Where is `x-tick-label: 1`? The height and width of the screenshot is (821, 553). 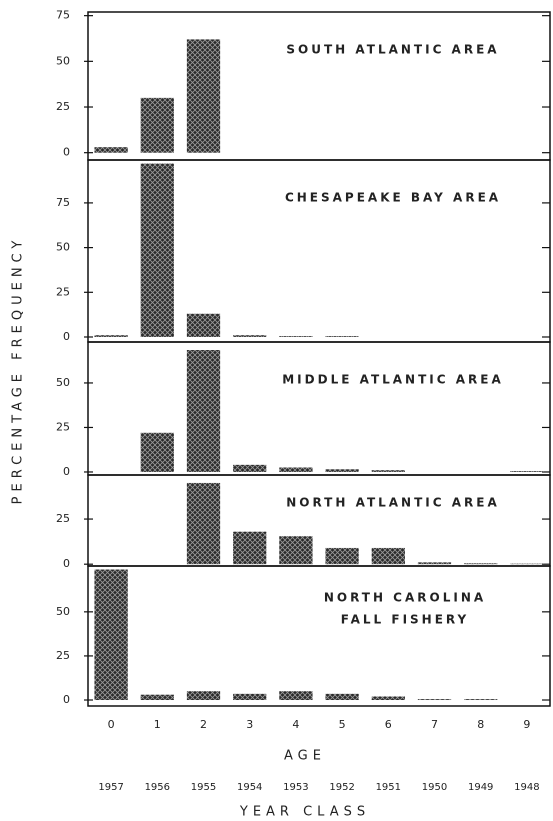 x-tick-label: 1 is located at coordinates (157, 724).